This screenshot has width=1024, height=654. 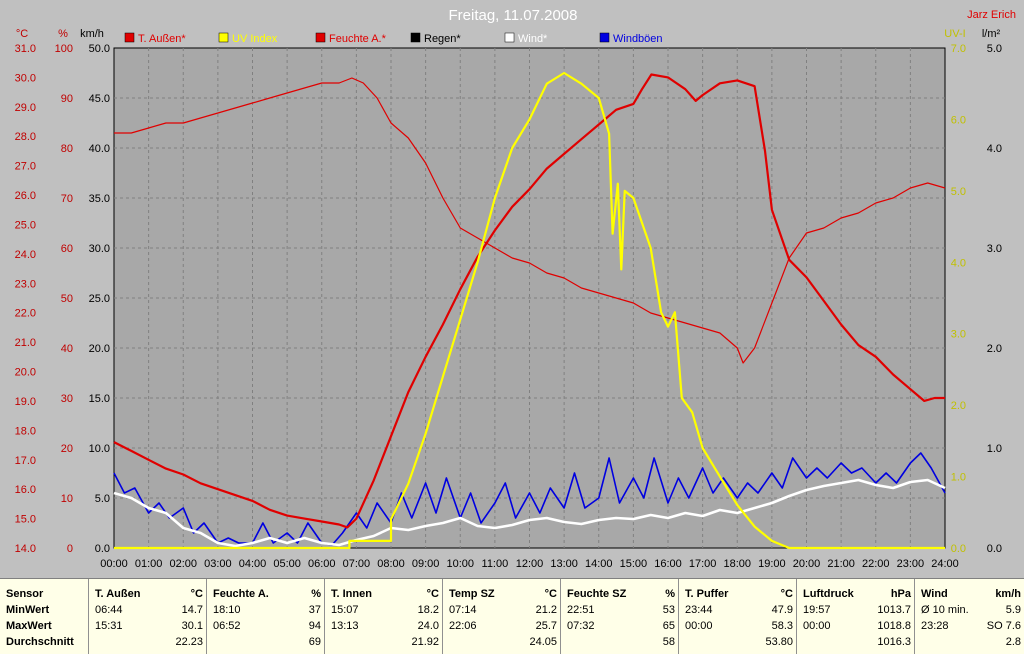 I want to click on axis-tick-temp: 31.0, so click(x=25, y=49).